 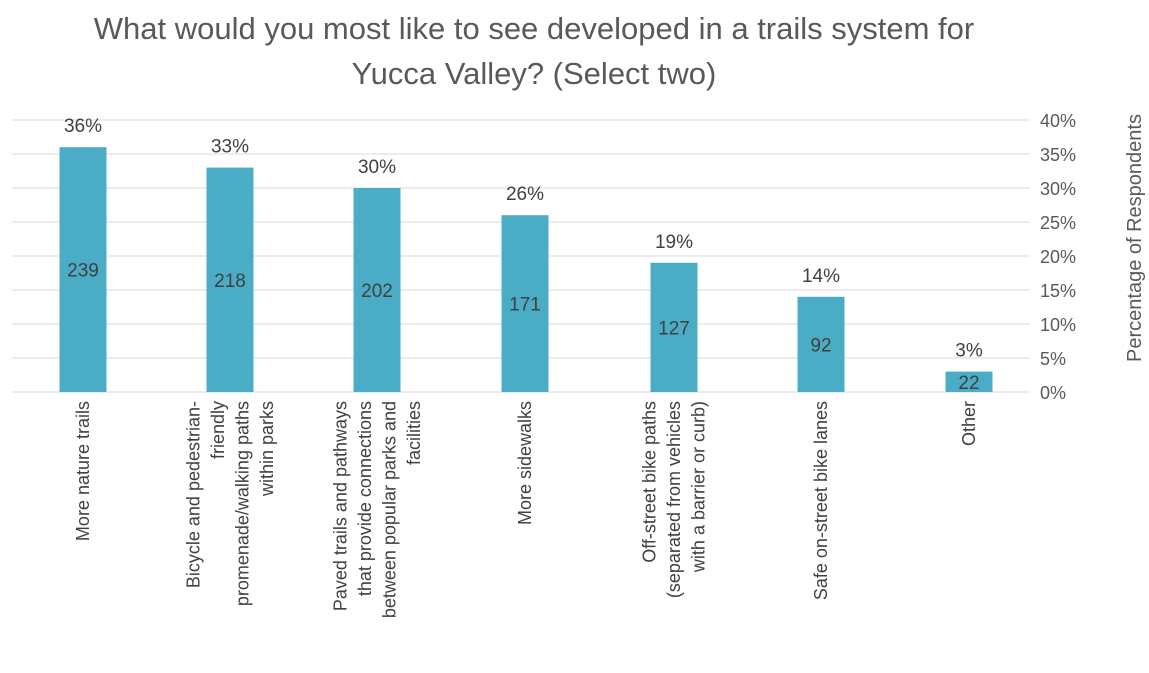 What do you see at coordinates (1058, 121) in the screenshot?
I see `y-tick-label: 40%` at bounding box center [1058, 121].